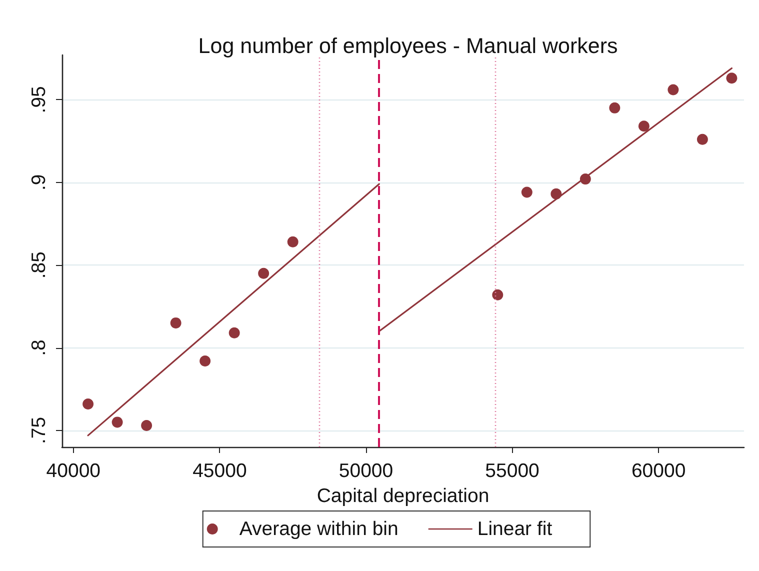 This screenshot has width=759, height=571. I want to click on x-tick-label: 45000, so click(219, 471).